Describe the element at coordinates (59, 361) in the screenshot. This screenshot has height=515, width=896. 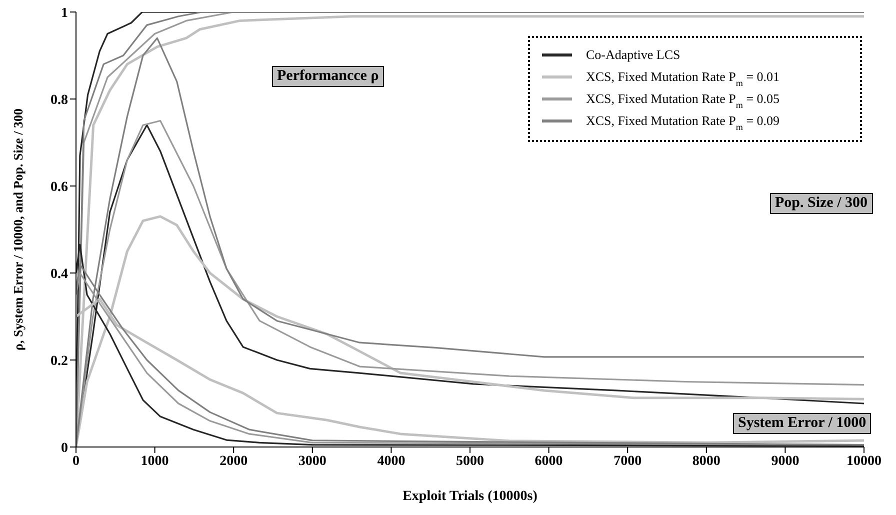
I see `y-tick-label: 0.2` at that location.